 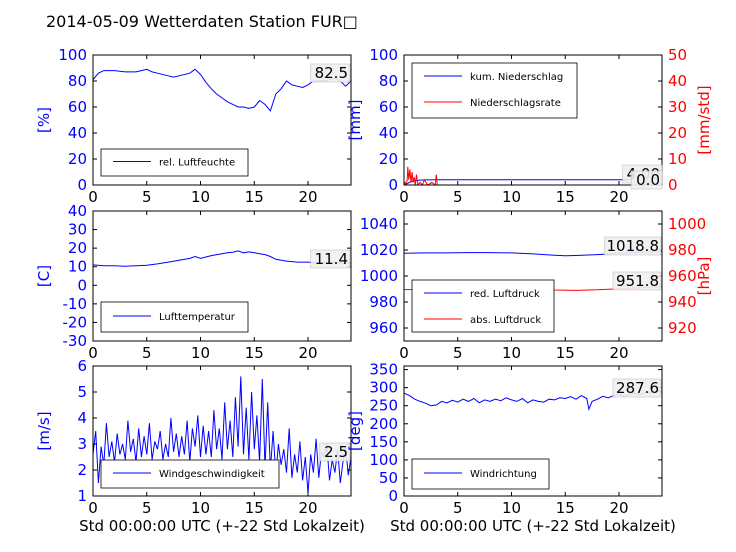 I want to click on y-axis-label: [deg], so click(x=355, y=431).